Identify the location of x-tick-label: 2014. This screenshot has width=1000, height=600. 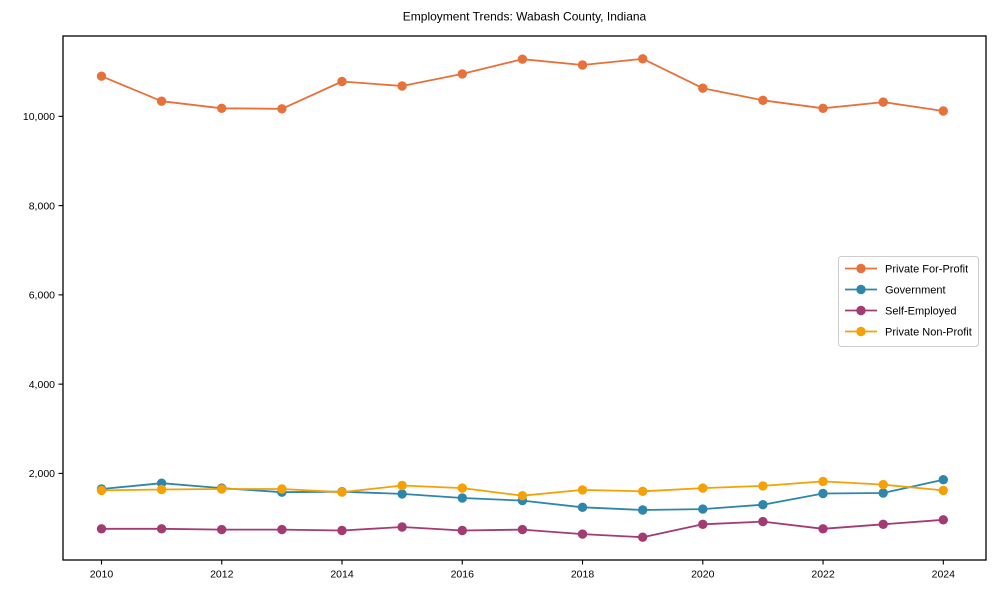
(342, 575).